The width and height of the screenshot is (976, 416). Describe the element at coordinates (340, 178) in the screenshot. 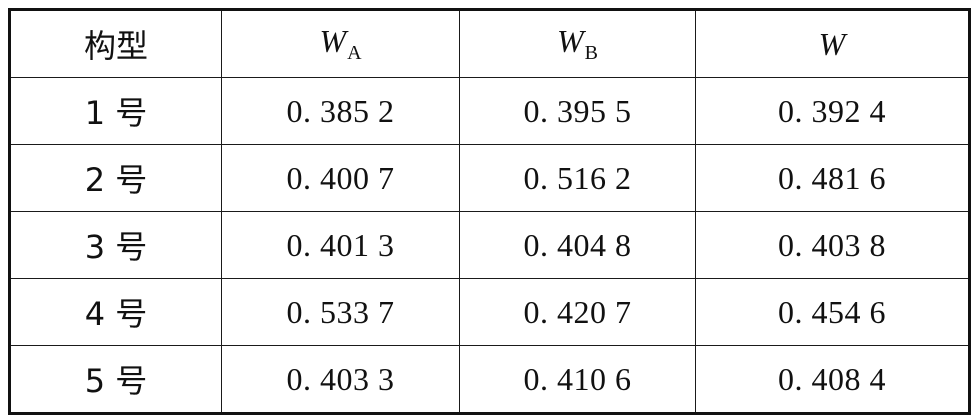

I see `cell-wa: 0. 400 7` at that location.